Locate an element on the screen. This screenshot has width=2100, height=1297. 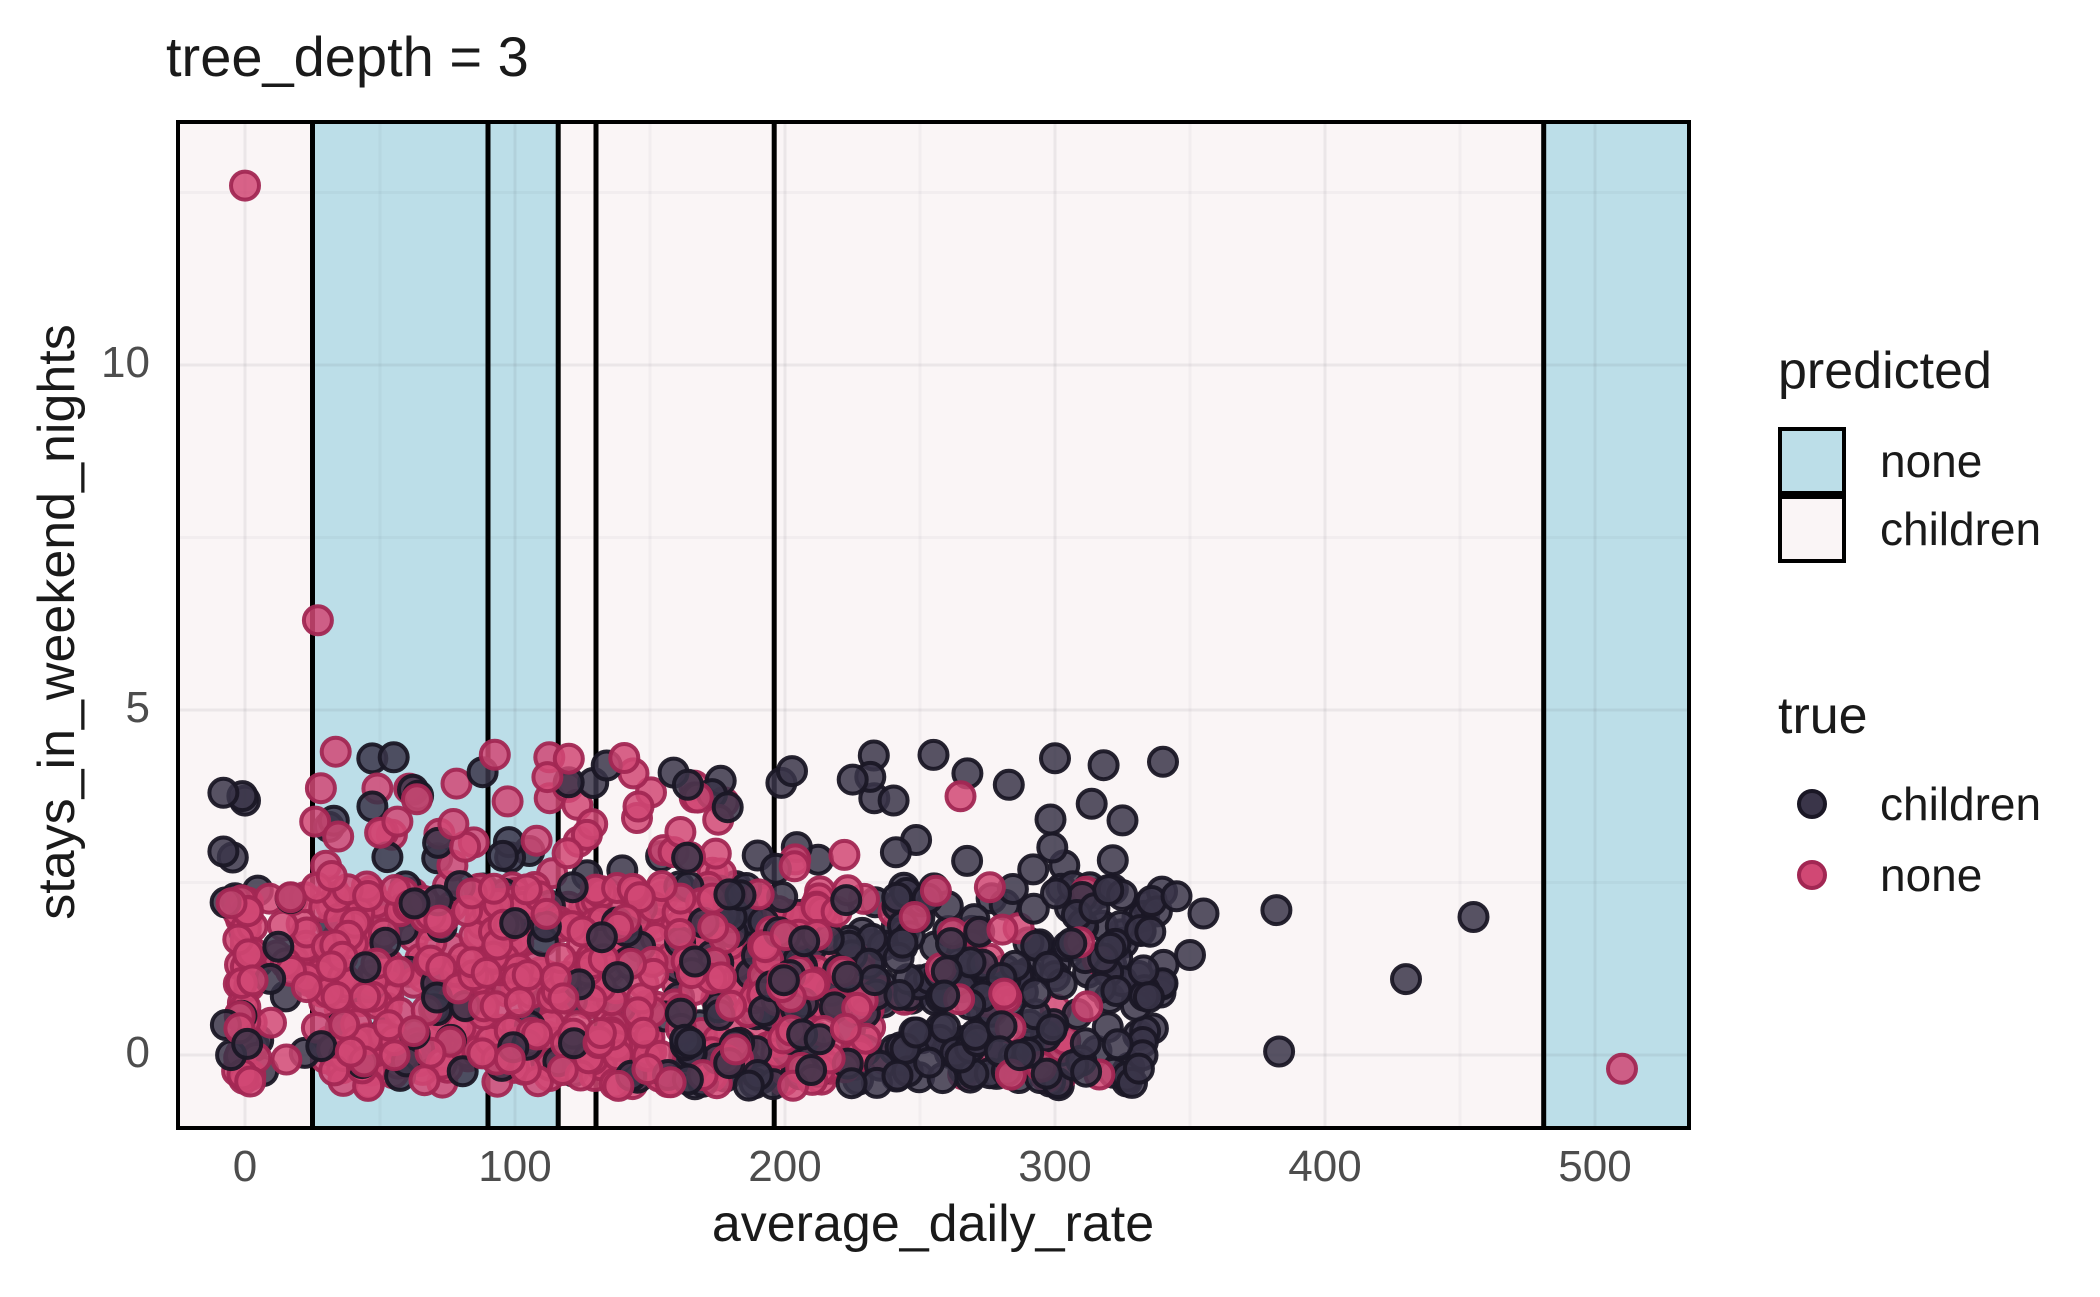
x-tick-label: 0 is located at coordinates (245, 1166).